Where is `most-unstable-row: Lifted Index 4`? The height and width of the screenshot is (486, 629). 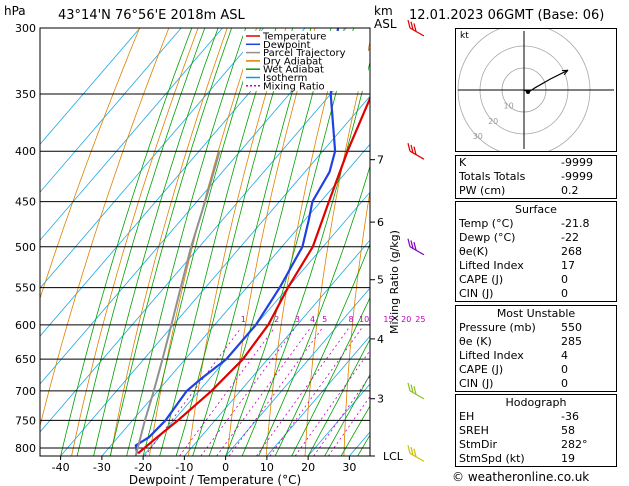
most-unstable-row: Lifted Index 4 is located at coordinates (536, 356).